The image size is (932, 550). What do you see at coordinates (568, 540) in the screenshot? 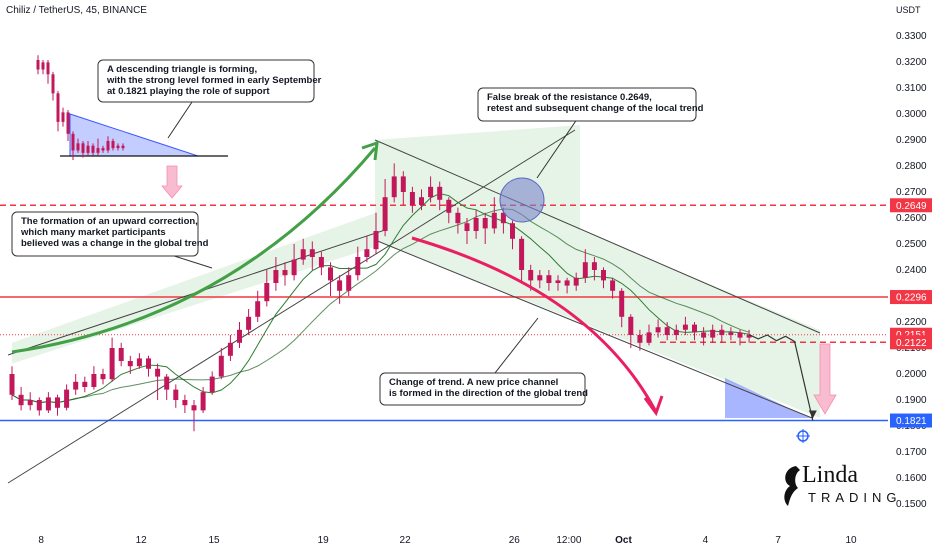
I see `time-tick-label: 12:00` at bounding box center [568, 540].